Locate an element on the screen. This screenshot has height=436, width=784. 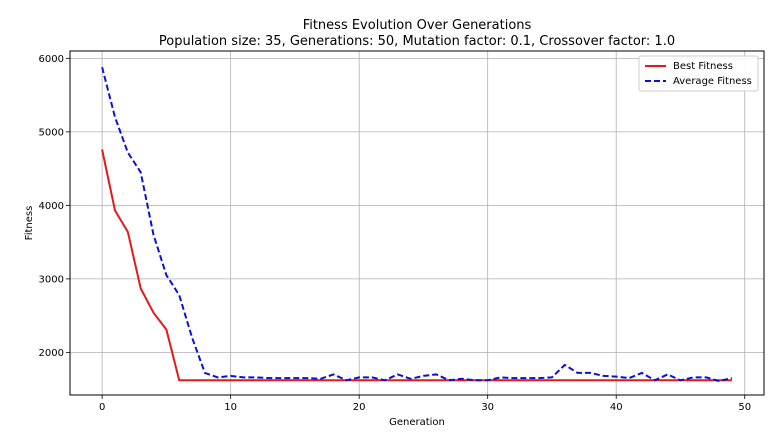
y-tick-label: 2000 is located at coordinates (51, 353).